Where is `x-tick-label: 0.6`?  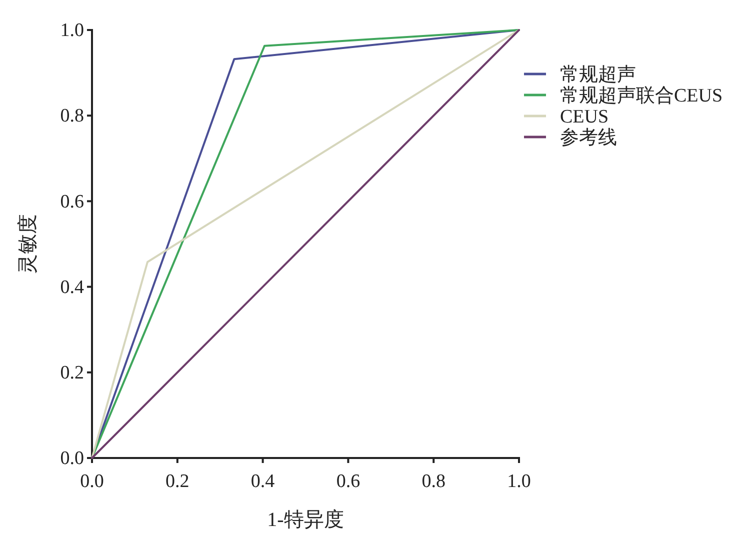
x-tick-label: 0.6 is located at coordinates (348, 481).